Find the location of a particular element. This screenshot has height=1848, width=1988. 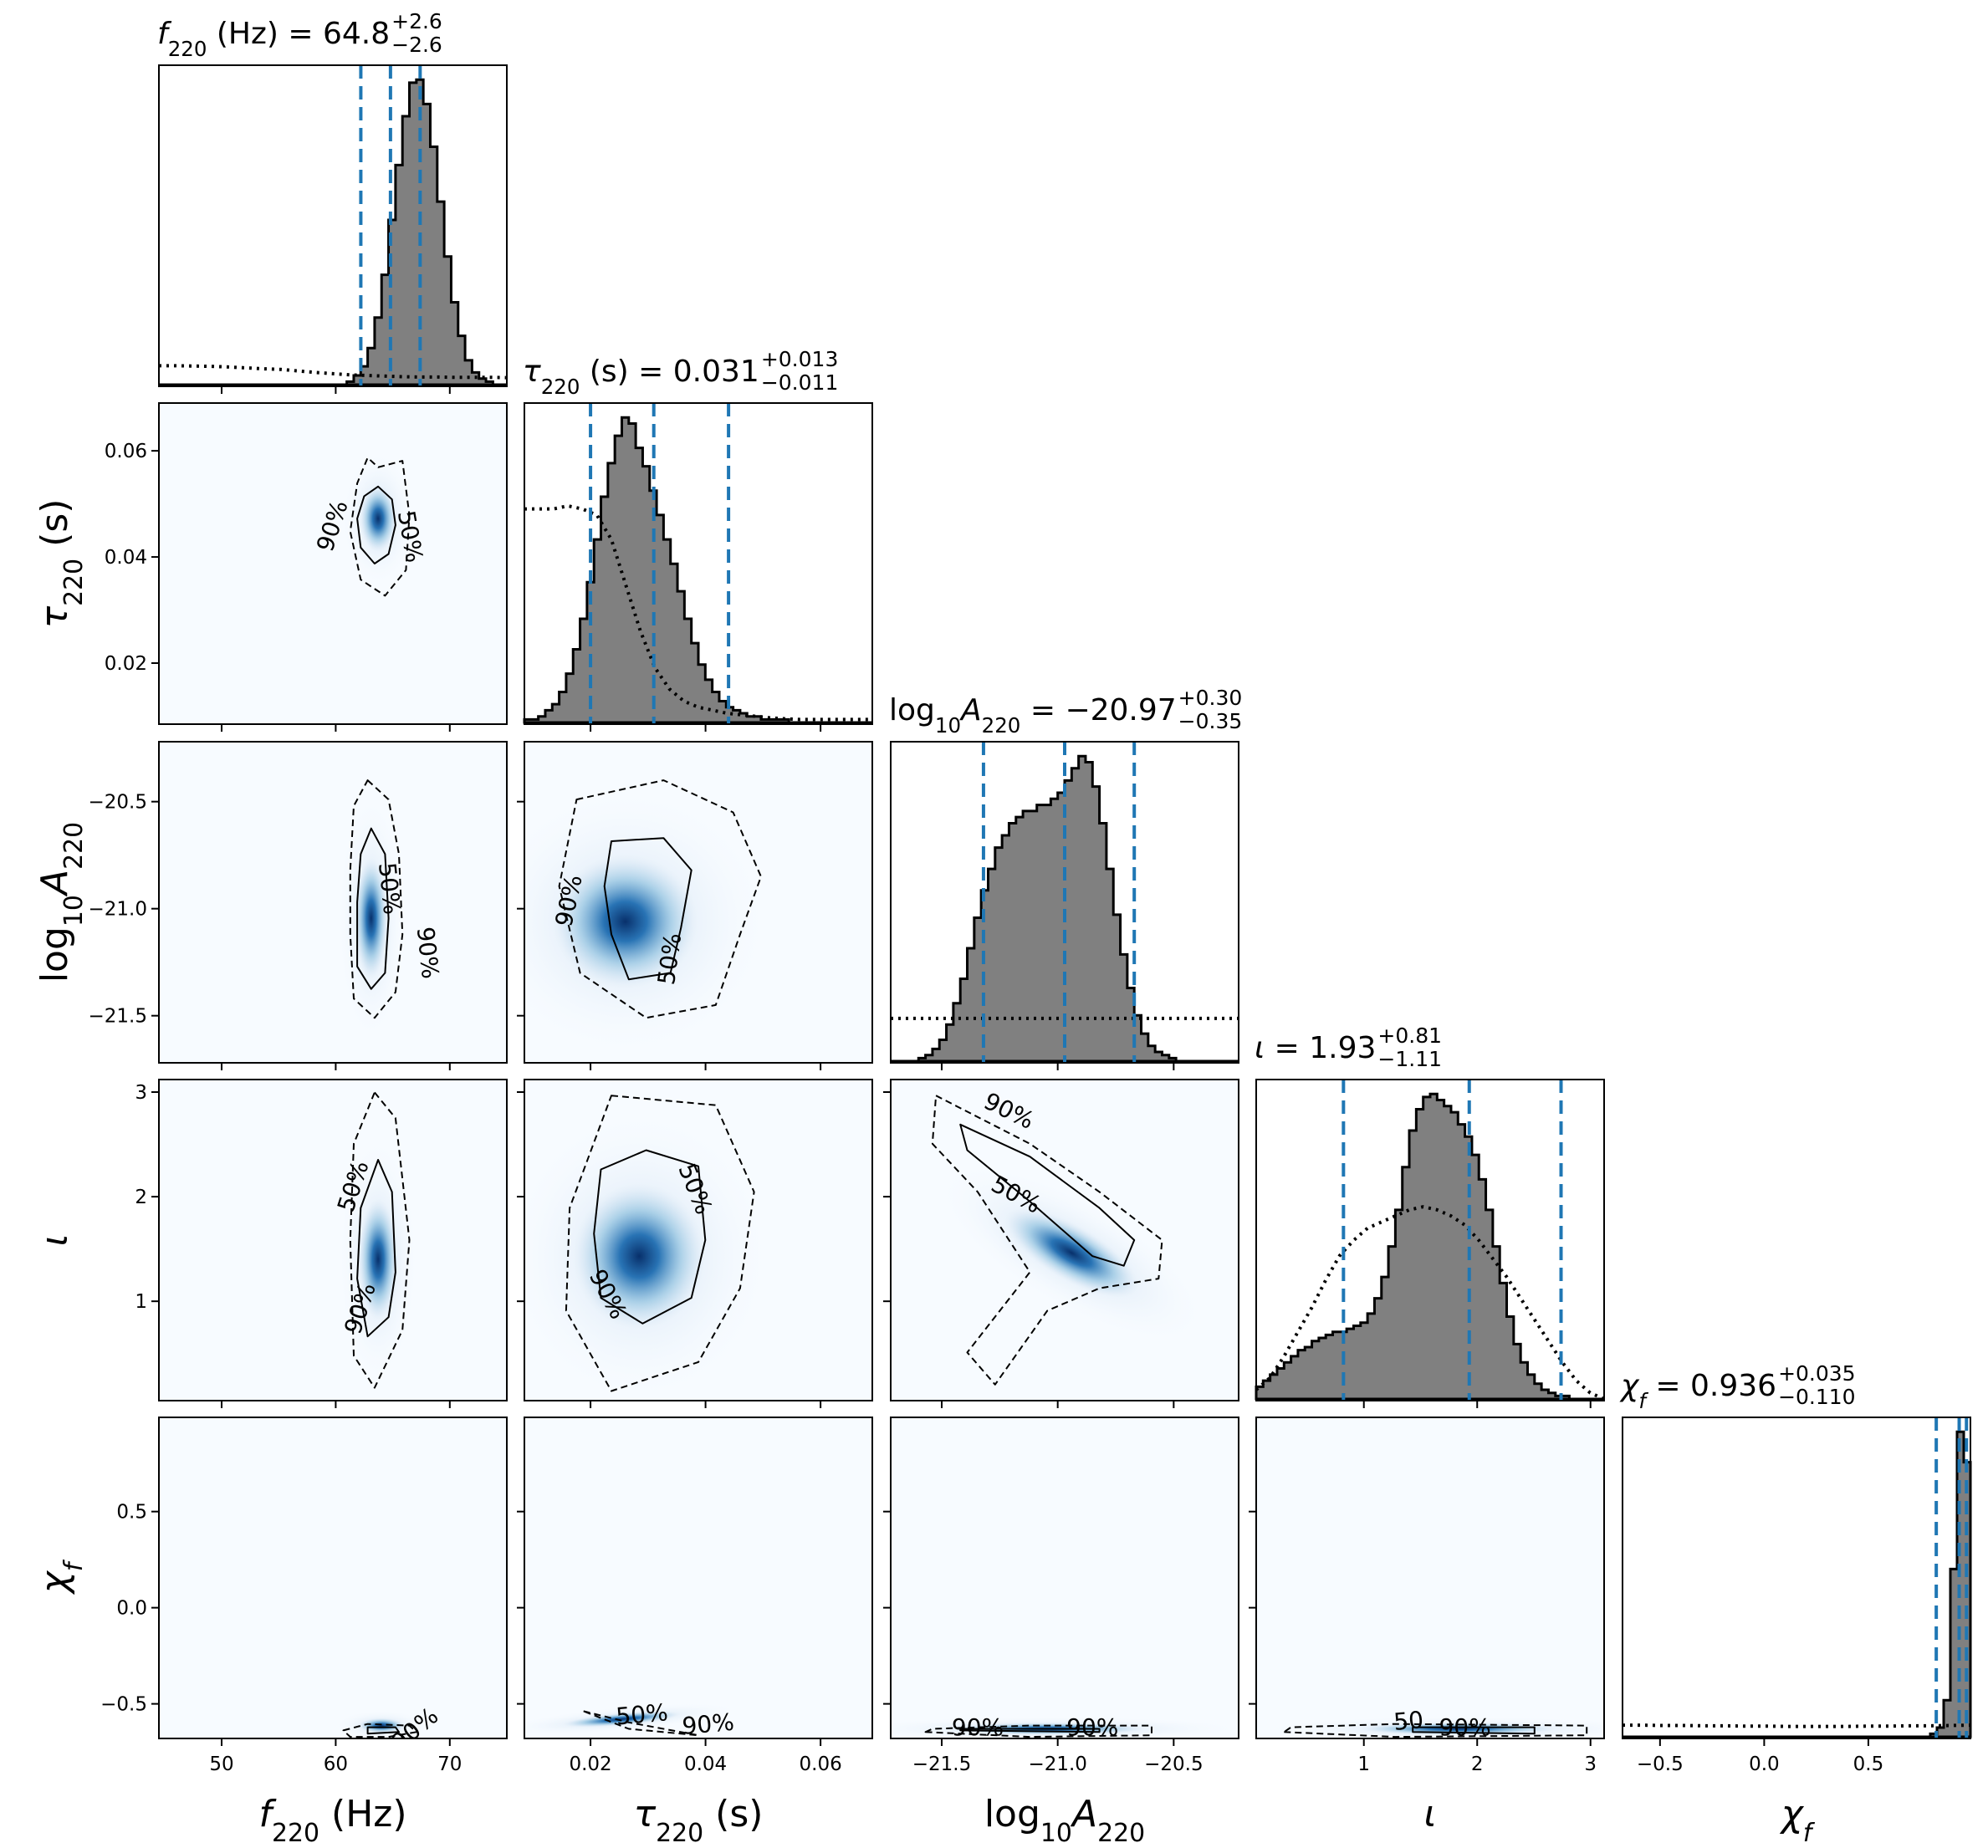

x-tick-label: −21.5 is located at coordinates (941, 1764).